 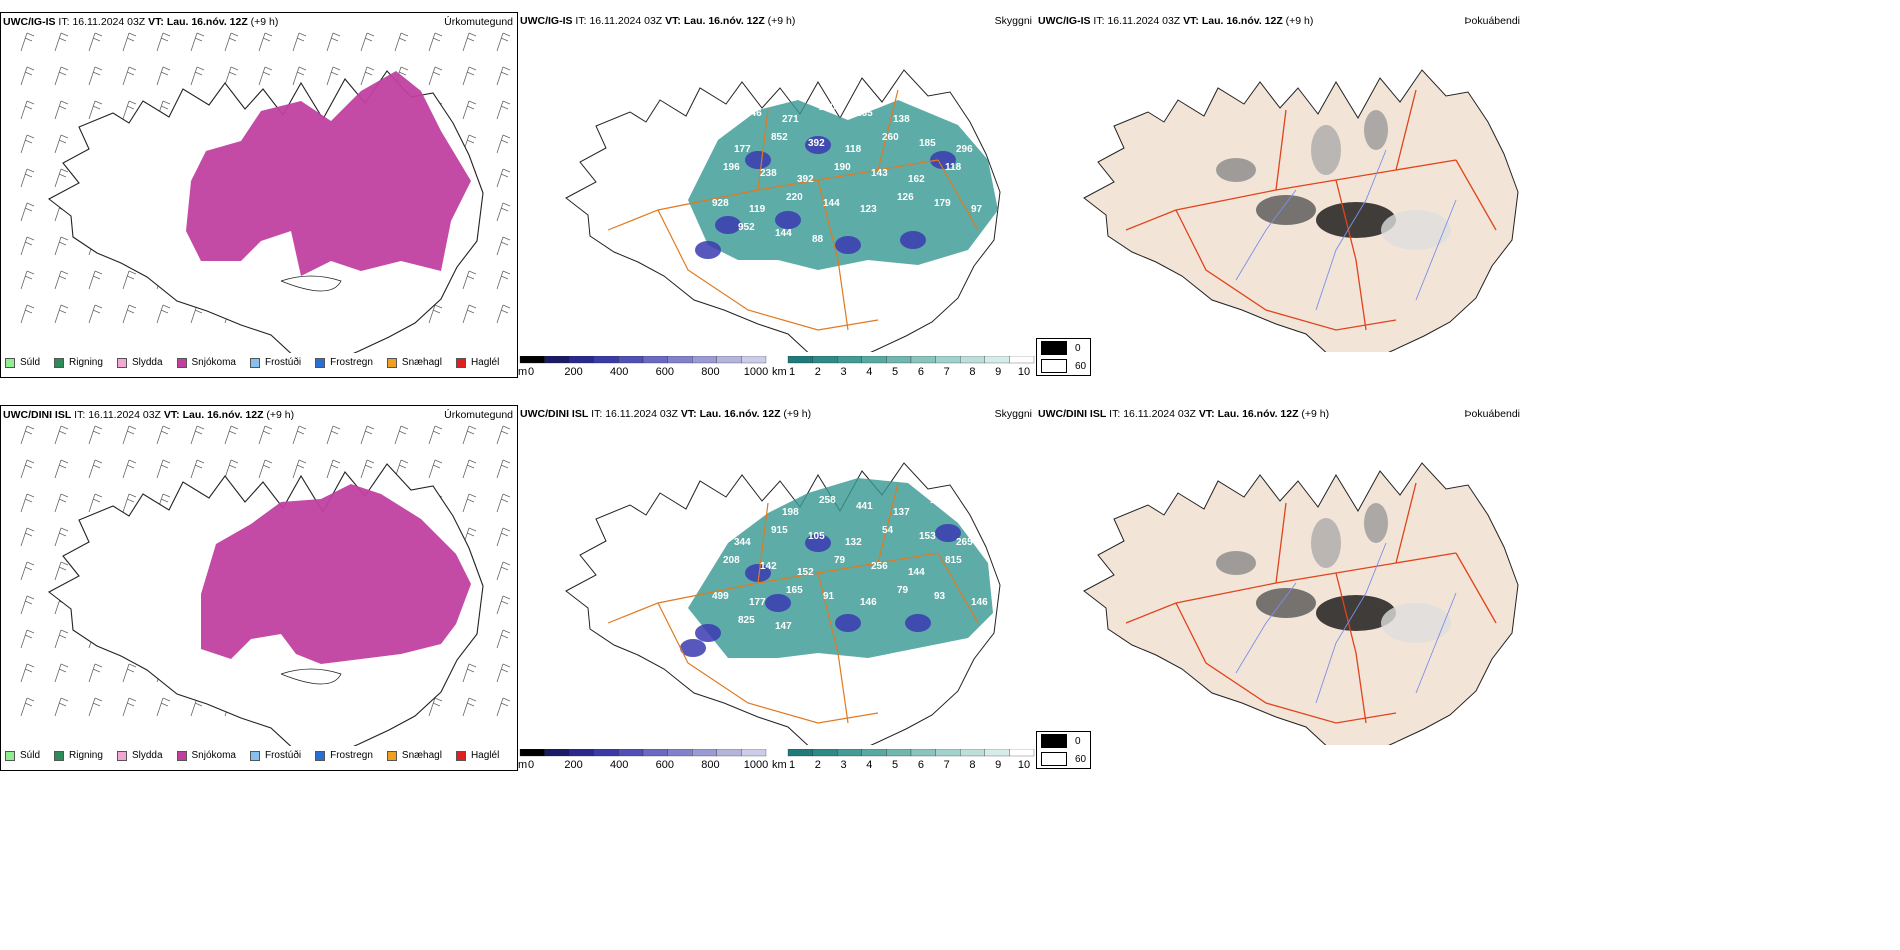 What do you see at coordinates (843, 372) in the screenshot?
I see `visibility-tick: 3` at bounding box center [843, 372].